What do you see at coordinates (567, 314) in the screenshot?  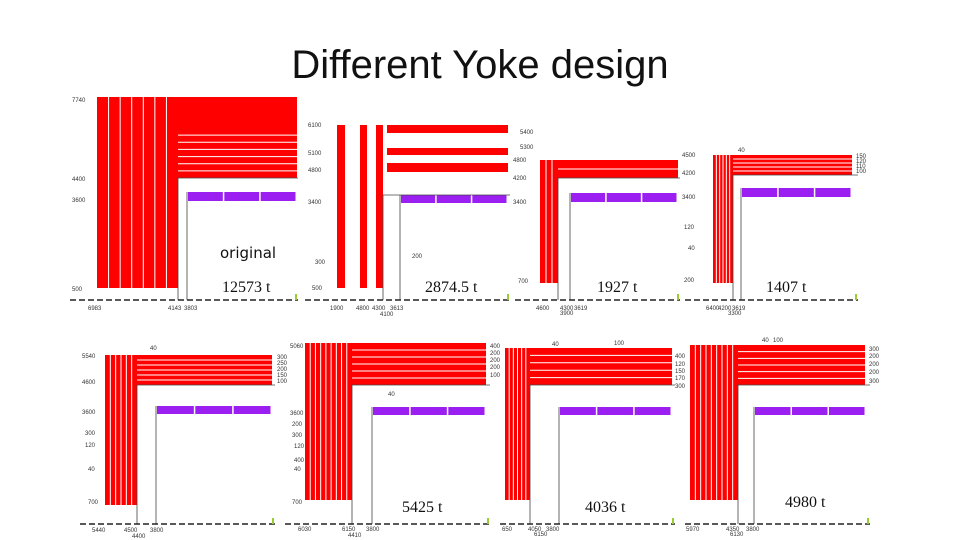 I see `dimension-label: 3900` at bounding box center [567, 314].